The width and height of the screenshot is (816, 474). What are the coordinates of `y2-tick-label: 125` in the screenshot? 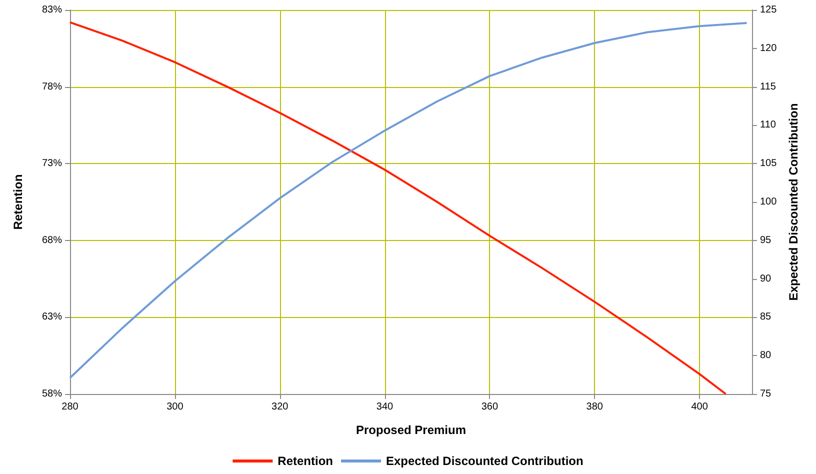 It's located at (769, 10).